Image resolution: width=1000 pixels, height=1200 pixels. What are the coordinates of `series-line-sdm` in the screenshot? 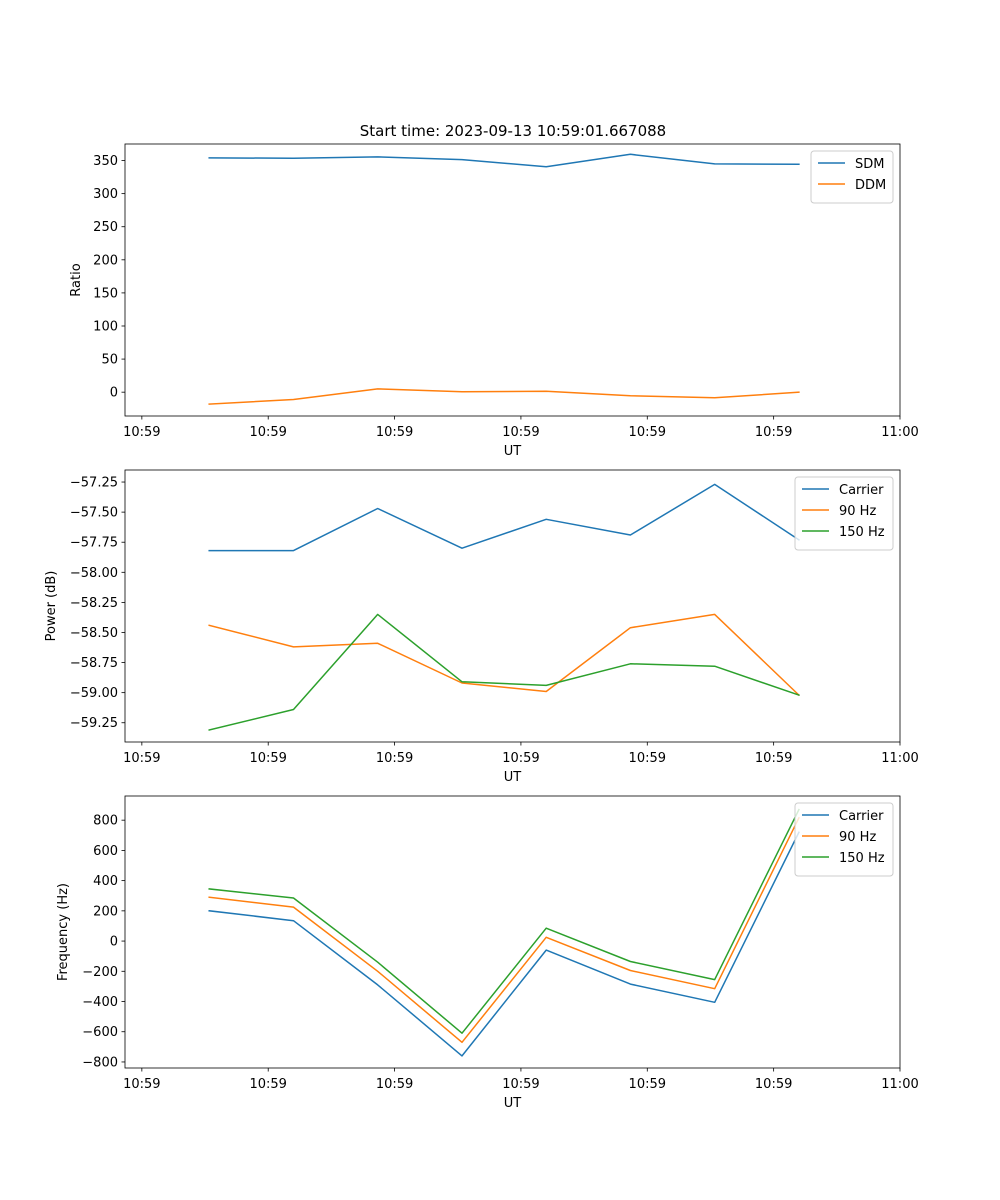 It's located at (504, 160).